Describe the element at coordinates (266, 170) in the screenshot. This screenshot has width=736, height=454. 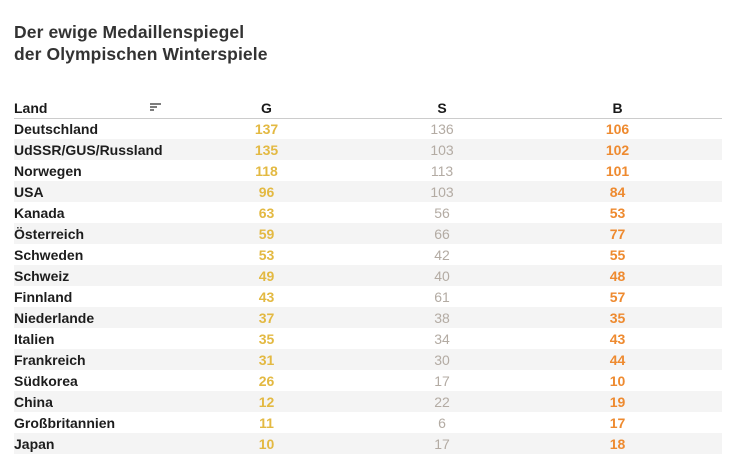
I see `cell-gold: 118` at that location.